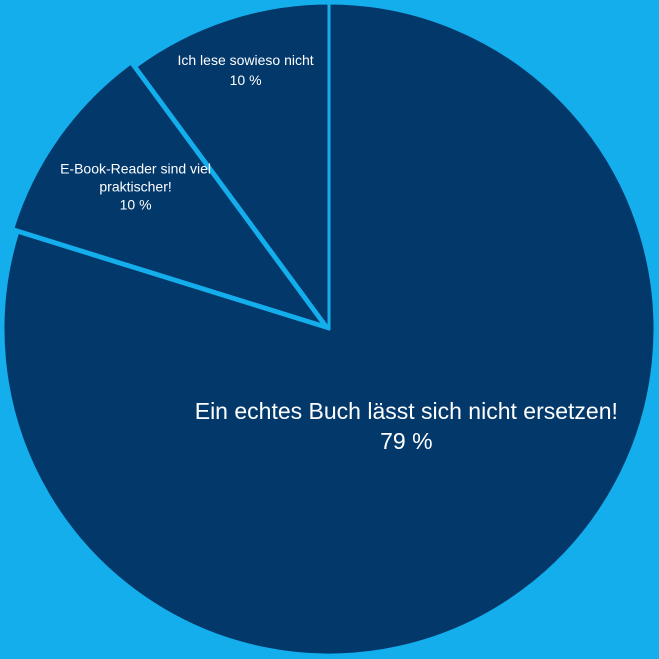  Describe the element at coordinates (135, 168) in the screenshot. I see `slice-category-label: E-Book-Reader sind viel` at that location.